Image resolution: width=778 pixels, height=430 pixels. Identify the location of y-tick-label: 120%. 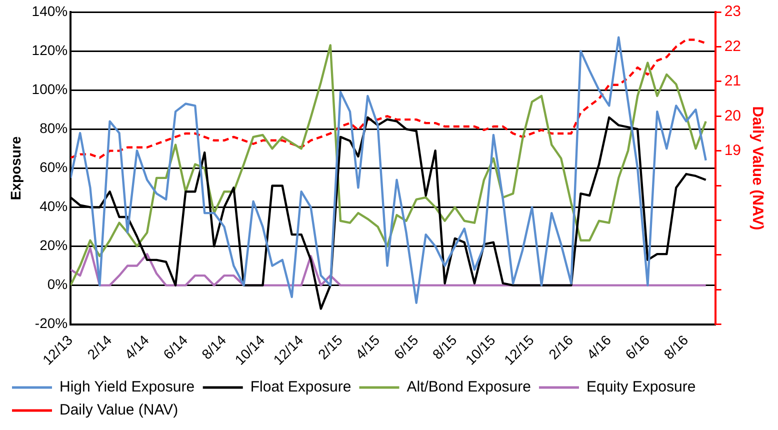
(50, 50).